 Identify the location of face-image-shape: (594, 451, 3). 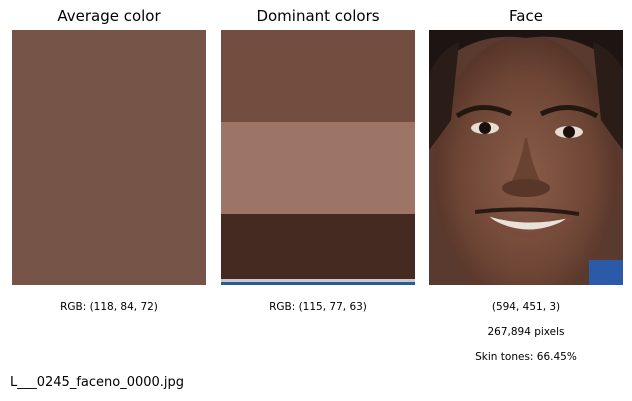
(526, 307).